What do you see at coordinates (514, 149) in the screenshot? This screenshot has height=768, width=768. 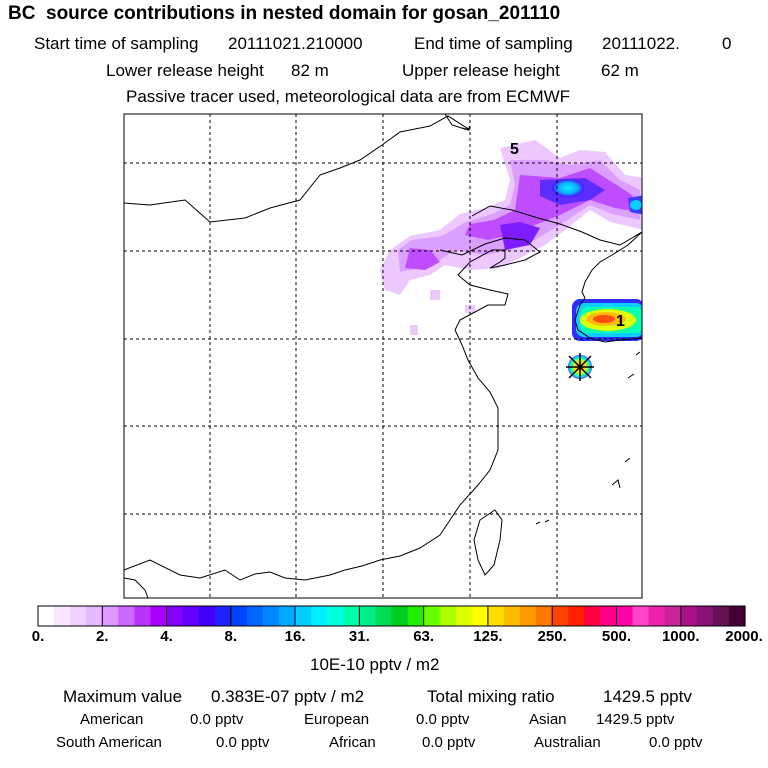 I see `marker-5-label: 5` at bounding box center [514, 149].